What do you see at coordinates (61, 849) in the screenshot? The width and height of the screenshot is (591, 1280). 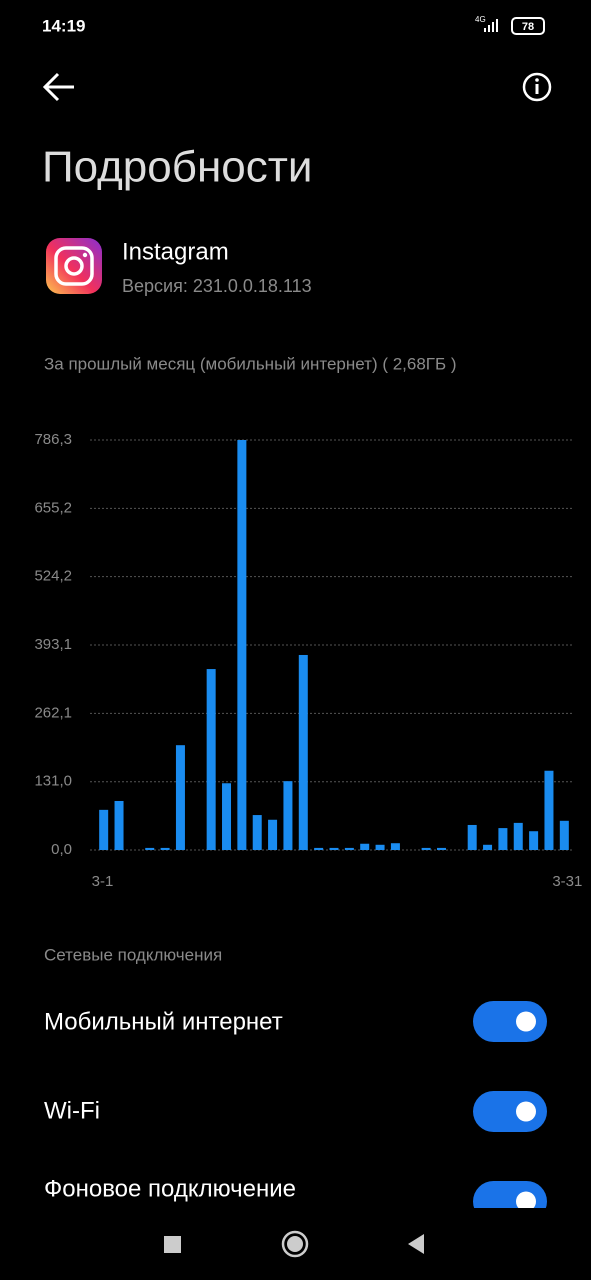 I see `y-tick-label: 0,0` at bounding box center [61, 849].